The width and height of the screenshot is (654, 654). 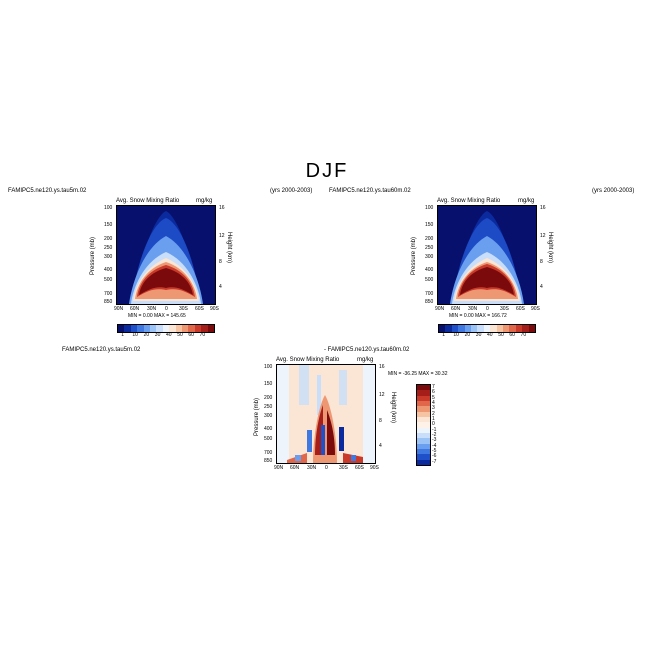 What do you see at coordinates (543, 208) in the screenshot?
I see `panel2-htick: 16` at bounding box center [543, 208].